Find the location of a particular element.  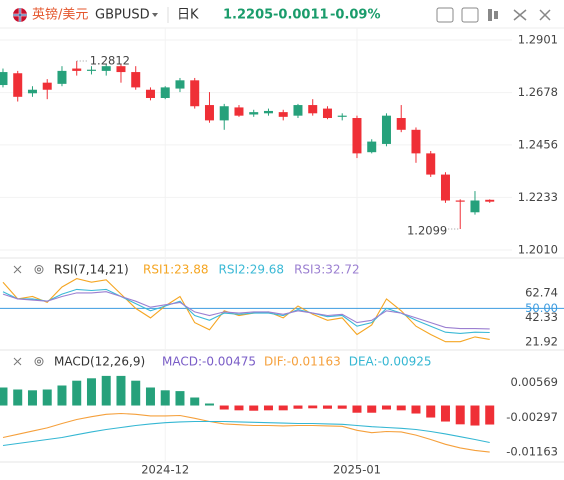

y-tick-label: 62.74 is located at coordinates (541, 293).